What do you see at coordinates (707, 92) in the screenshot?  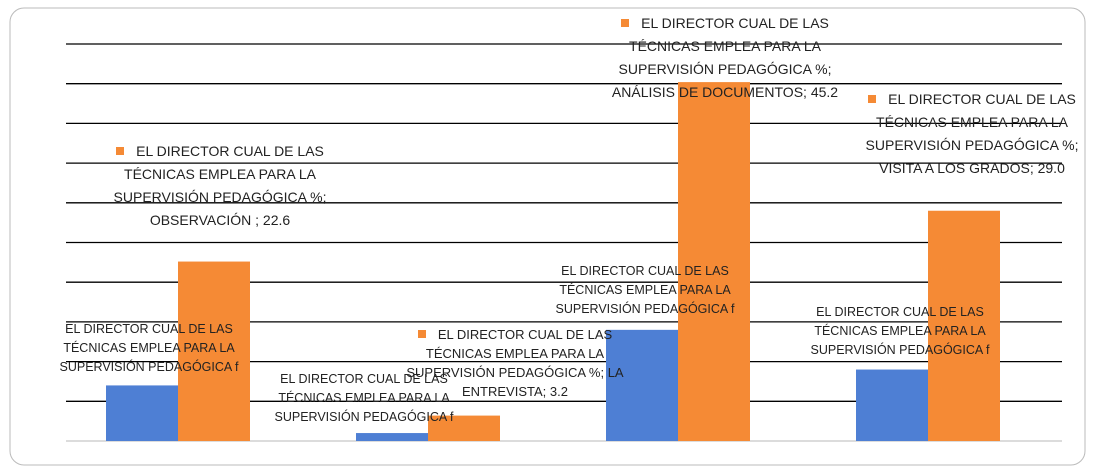 I see `label-part: ANÁLISIS DE DOCUMENTOS` at bounding box center [707, 92].